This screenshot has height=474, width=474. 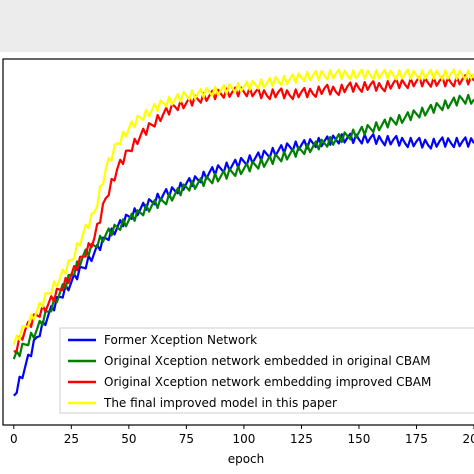 What do you see at coordinates (468, 439) in the screenshot?
I see `x-tick-label: 200` at bounding box center [468, 439].